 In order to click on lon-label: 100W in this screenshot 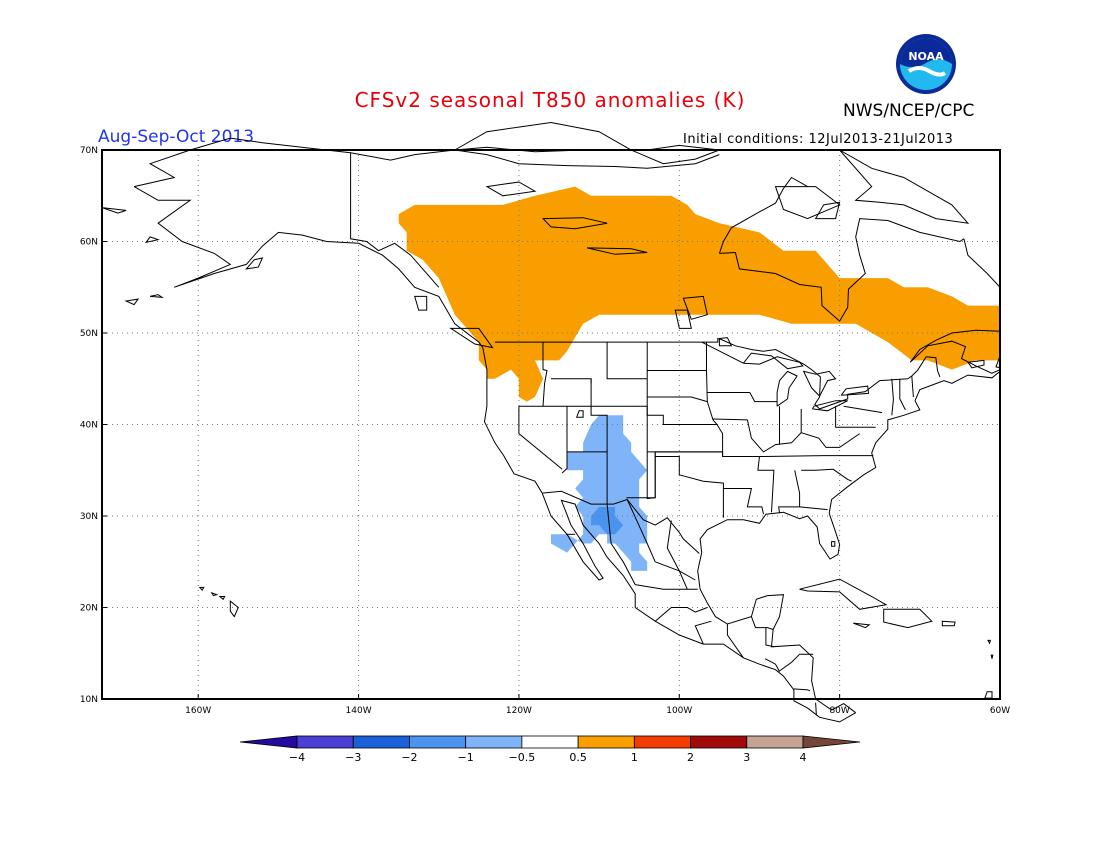, I will do `click(679, 711)`.